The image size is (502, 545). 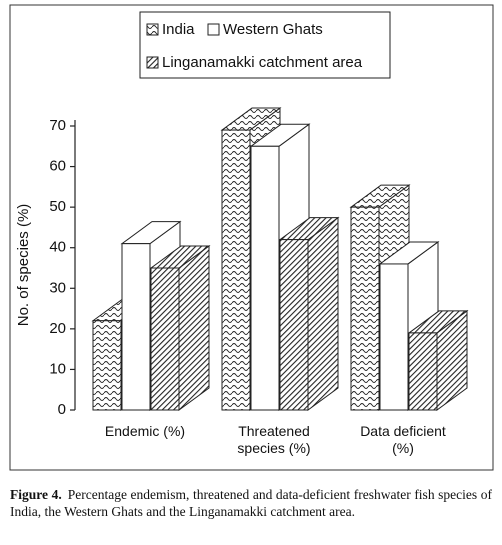 What do you see at coordinates (178, 29) in the screenshot?
I see `legend-label: India` at bounding box center [178, 29].